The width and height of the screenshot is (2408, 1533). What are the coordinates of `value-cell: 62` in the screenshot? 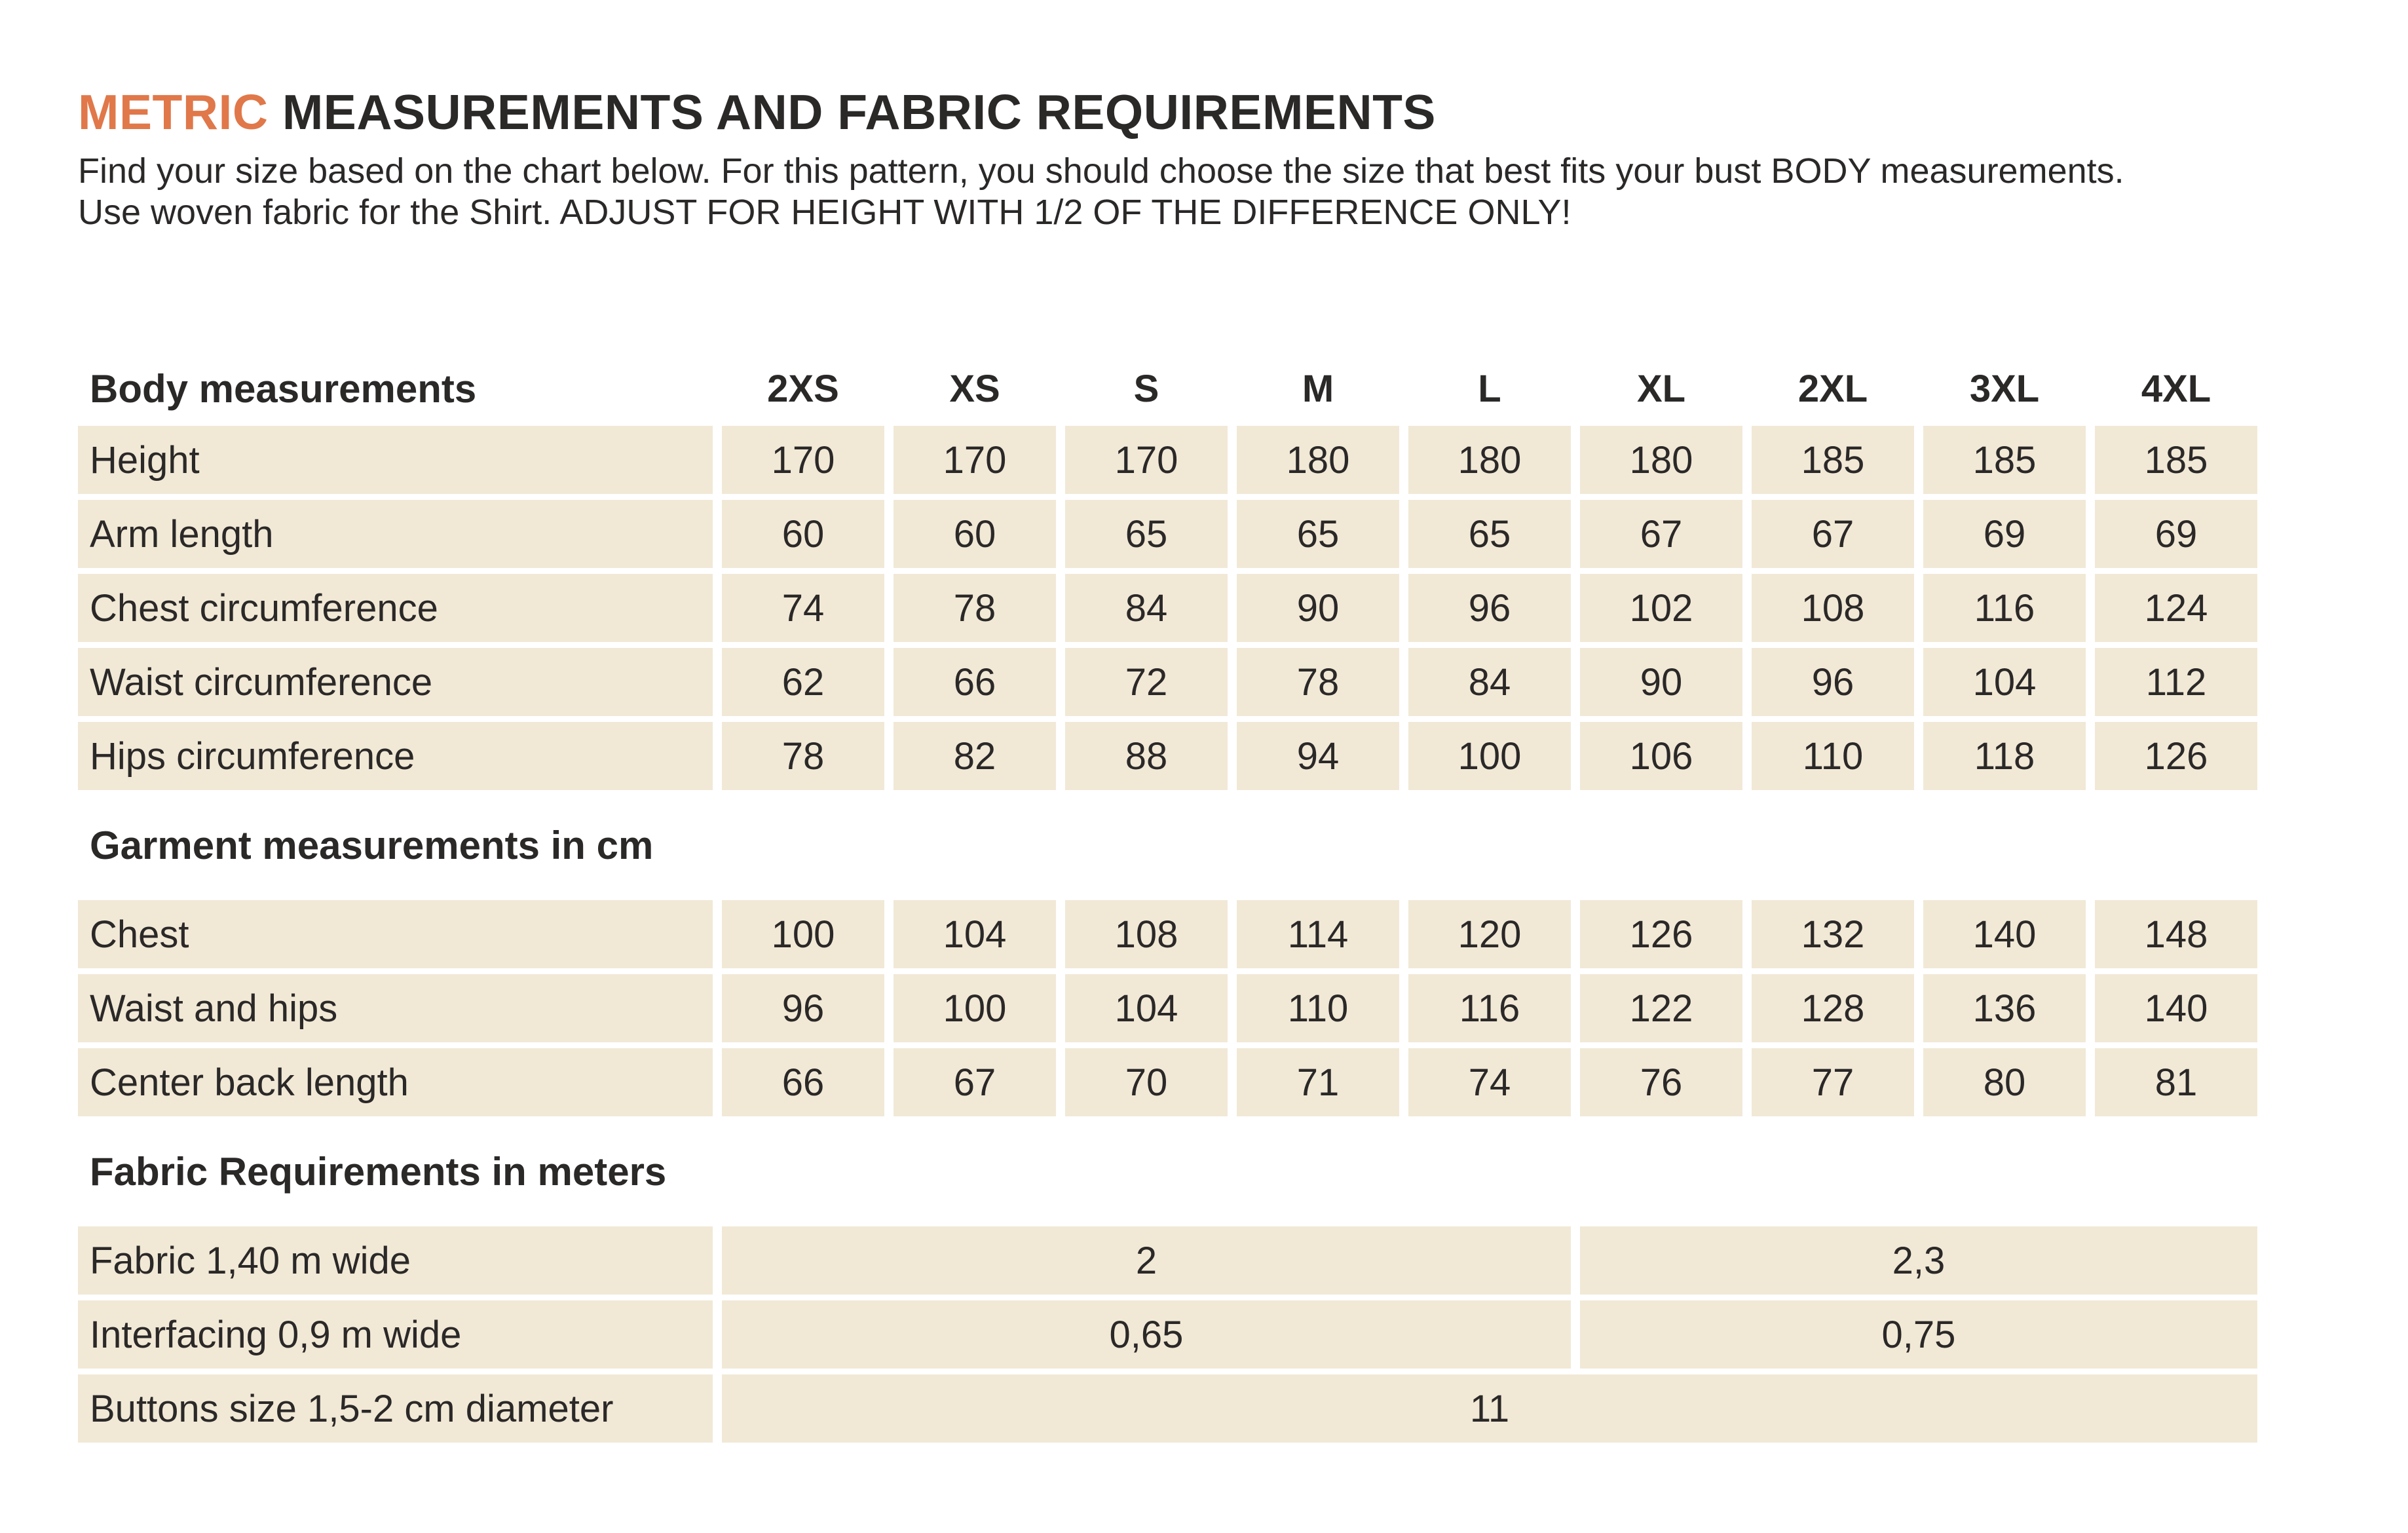 It's located at (803, 682).